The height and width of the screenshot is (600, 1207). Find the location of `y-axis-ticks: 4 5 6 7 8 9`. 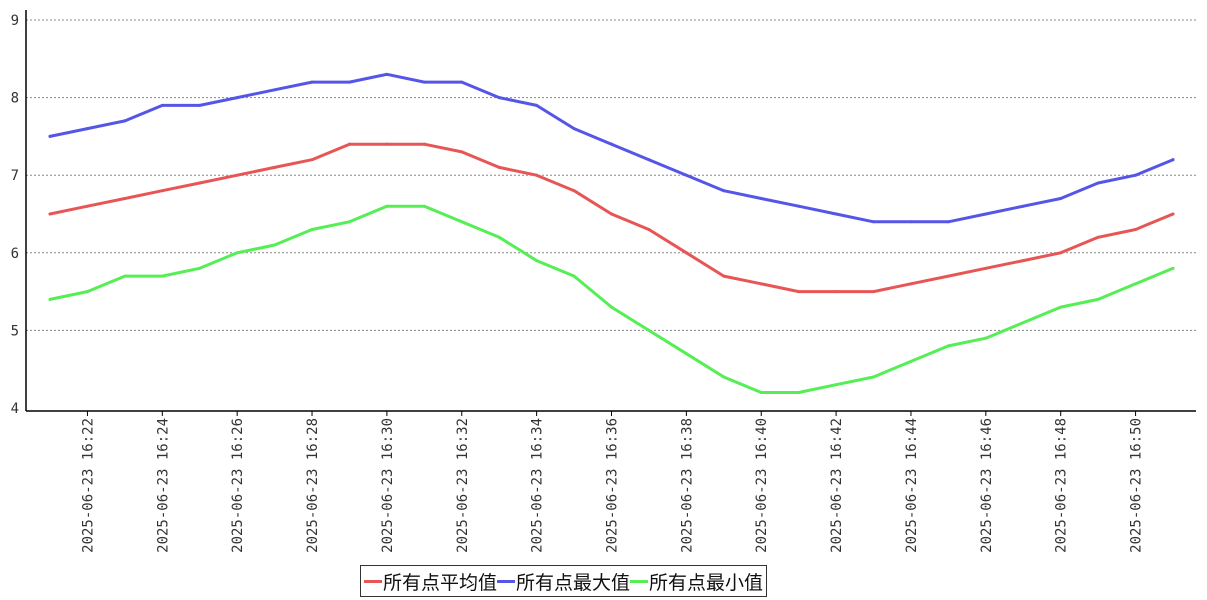

y-axis-ticks: 4 5 6 7 8 9 is located at coordinates (15, 215).